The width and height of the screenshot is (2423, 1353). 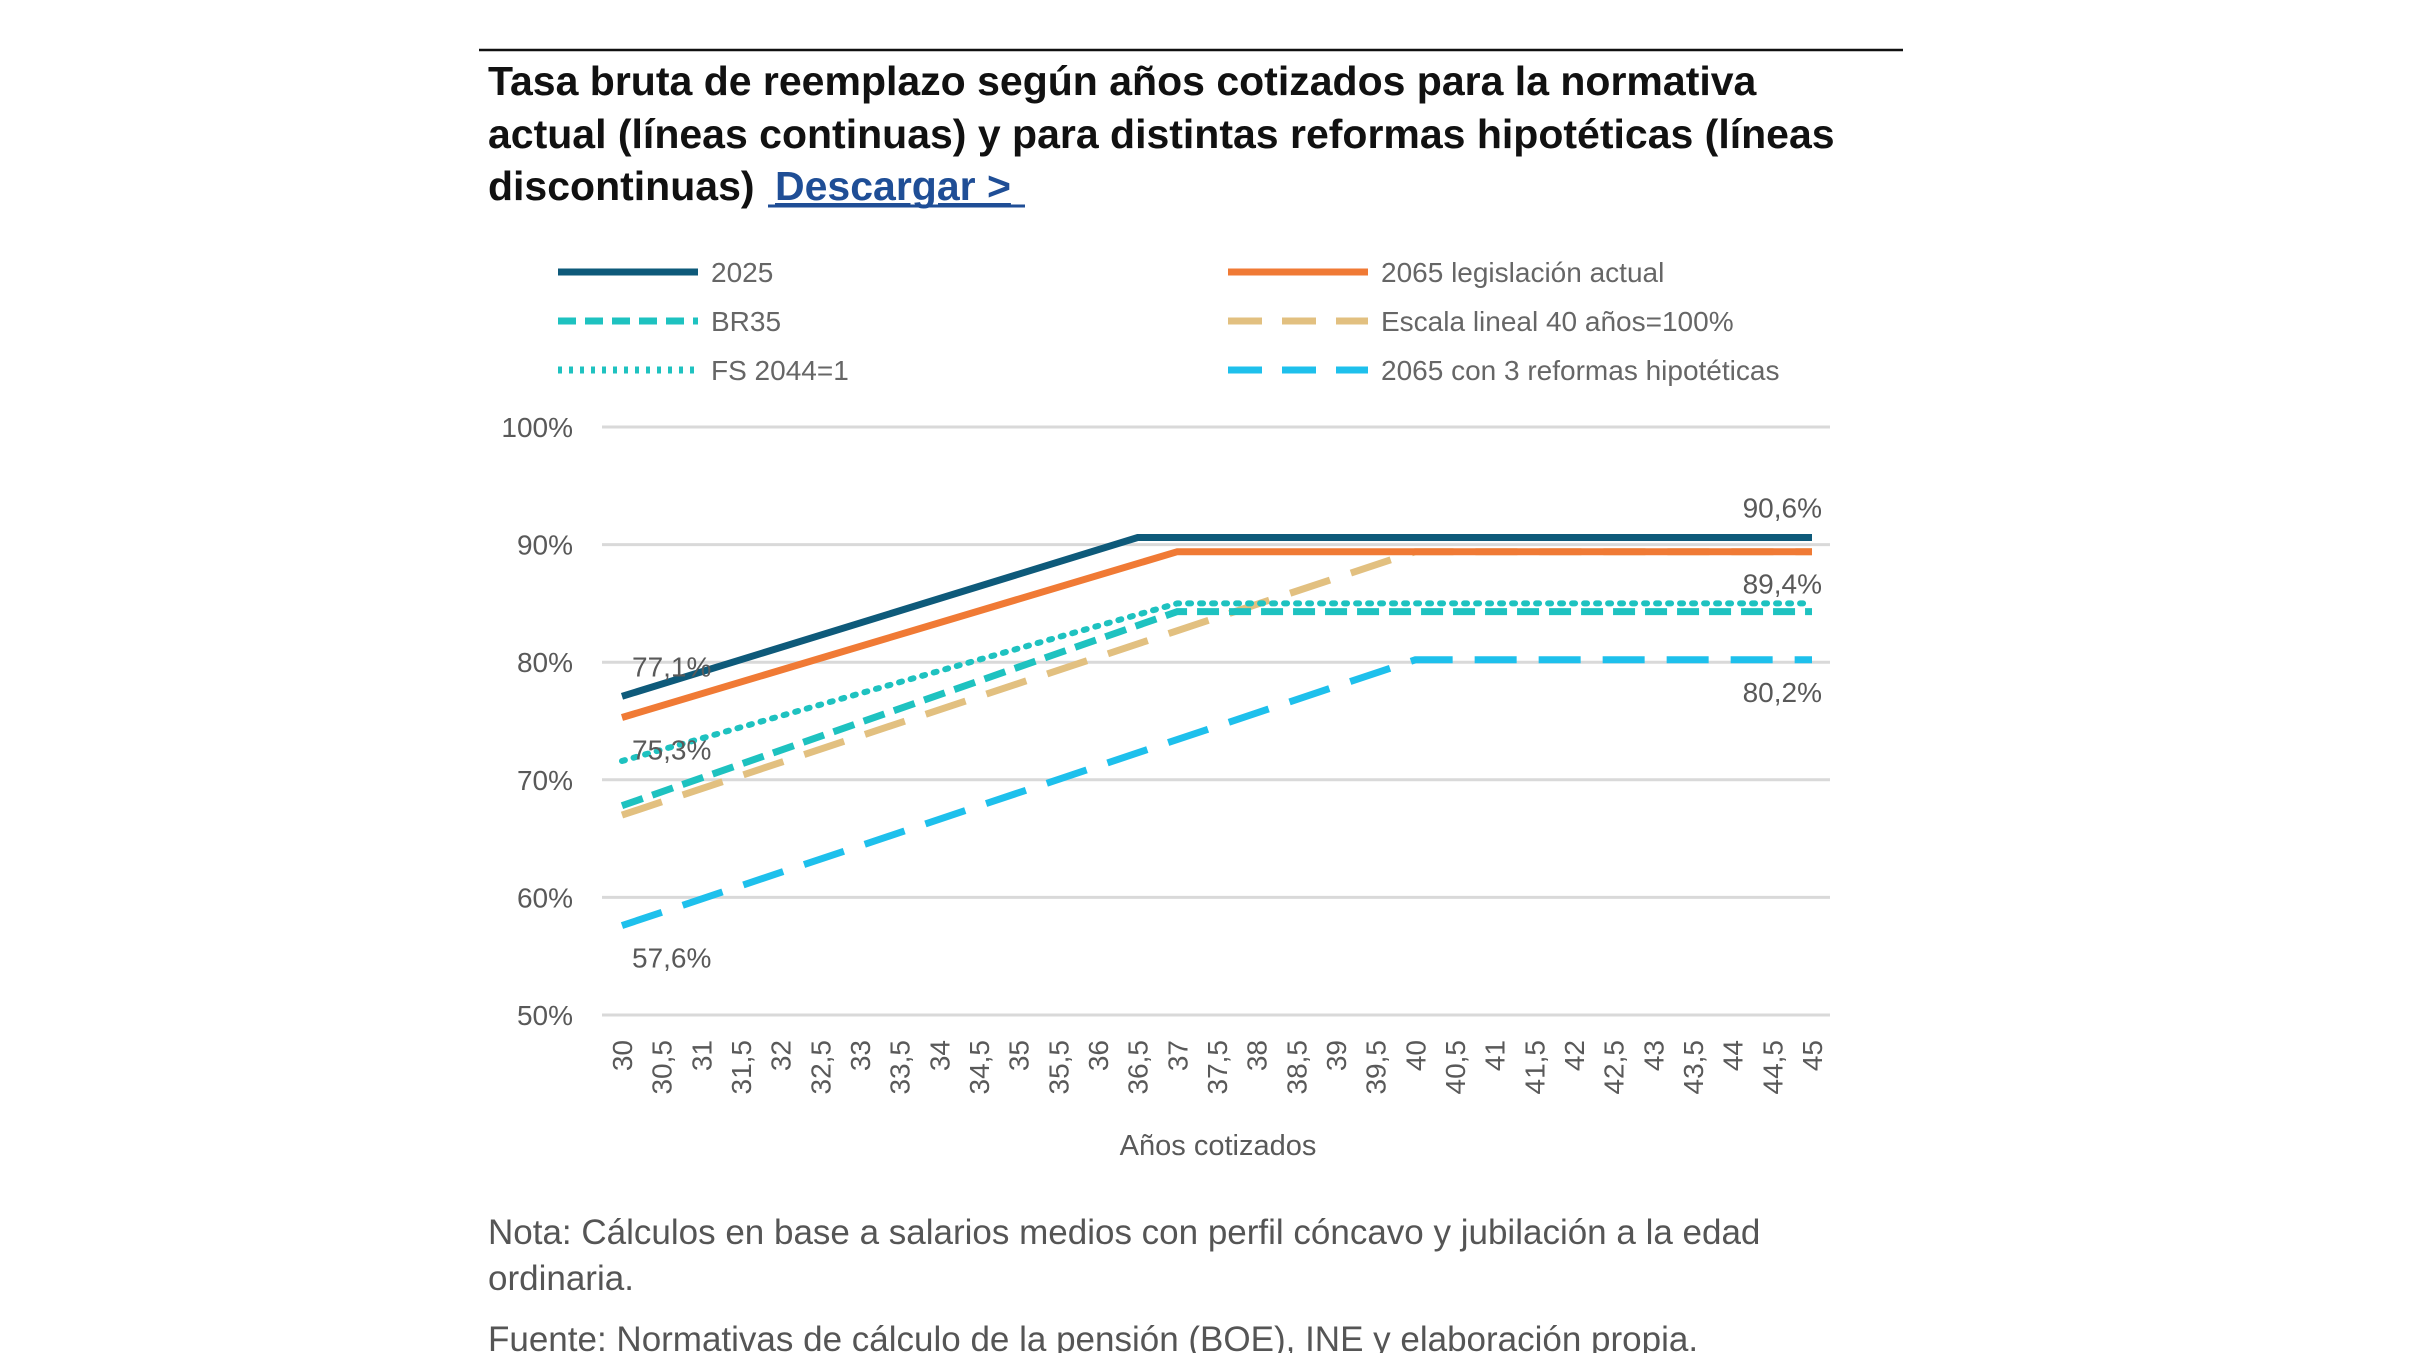 What do you see at coordinates (671, 666) in the screenshot?
I see `data-label: 77,1%` at bounding box center [671, 666].